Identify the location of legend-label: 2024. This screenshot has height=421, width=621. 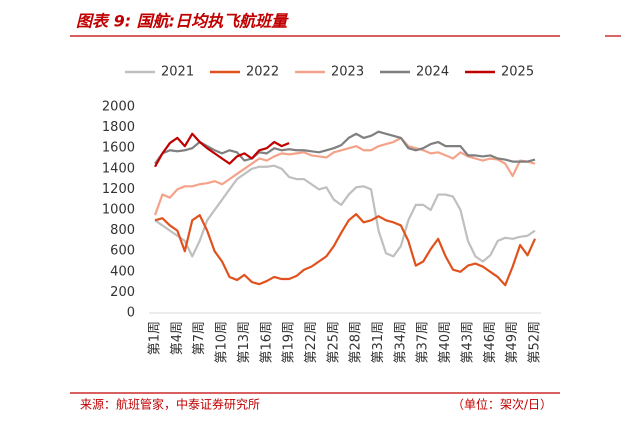
(432, 72).